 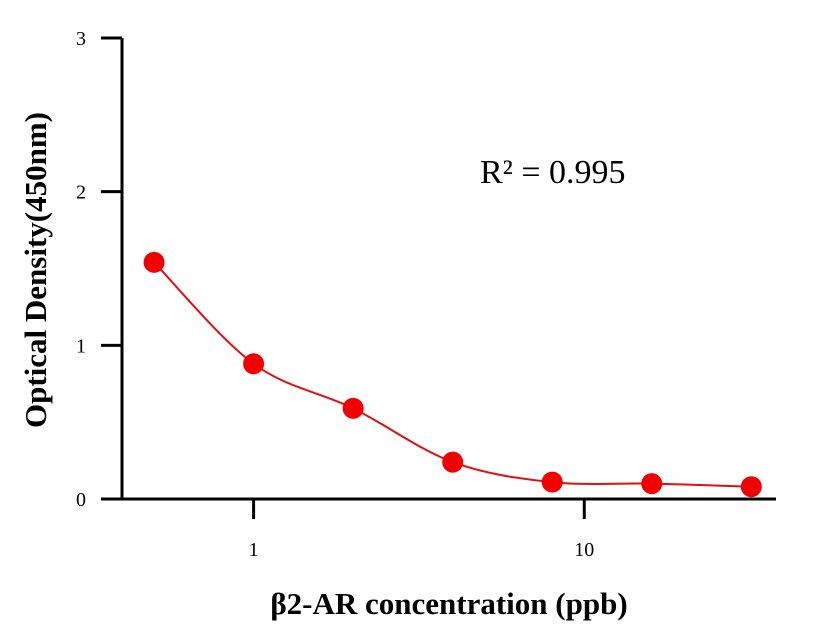 What do you see at coordinates (254, 550) in the screenshot?
I see `x-tick-label: 1` at bounding box center [254, 550].